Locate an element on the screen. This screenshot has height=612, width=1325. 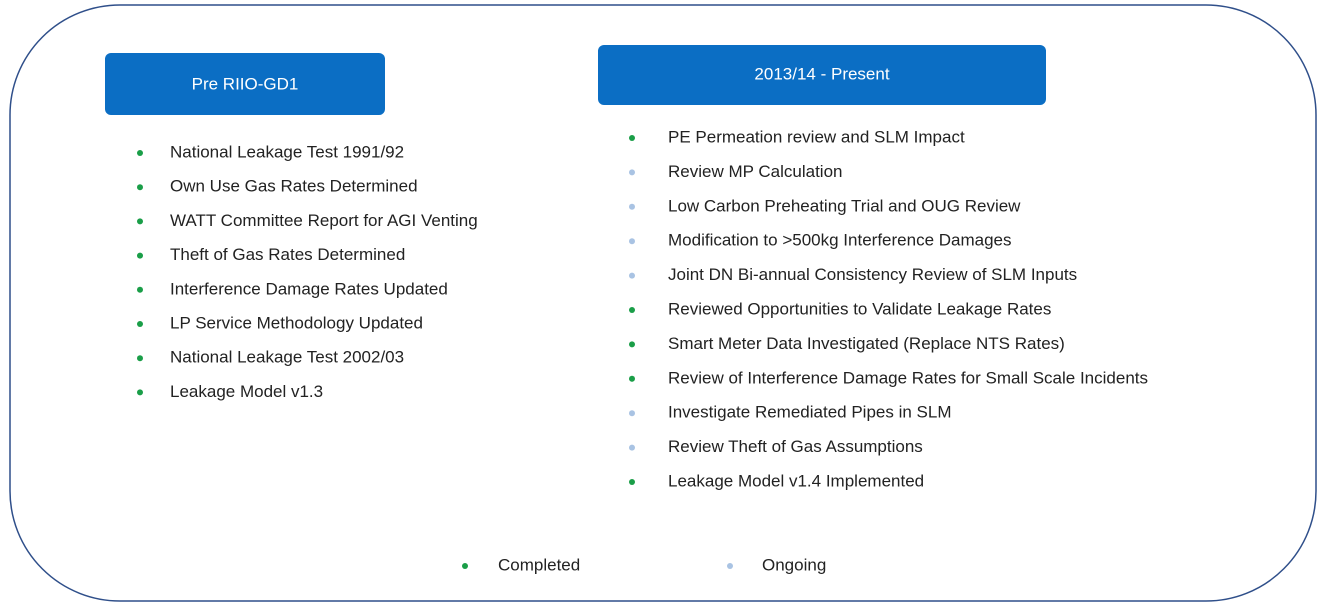
list-item: Interference Damage Rates Updated is located at coordinates (309, 288).